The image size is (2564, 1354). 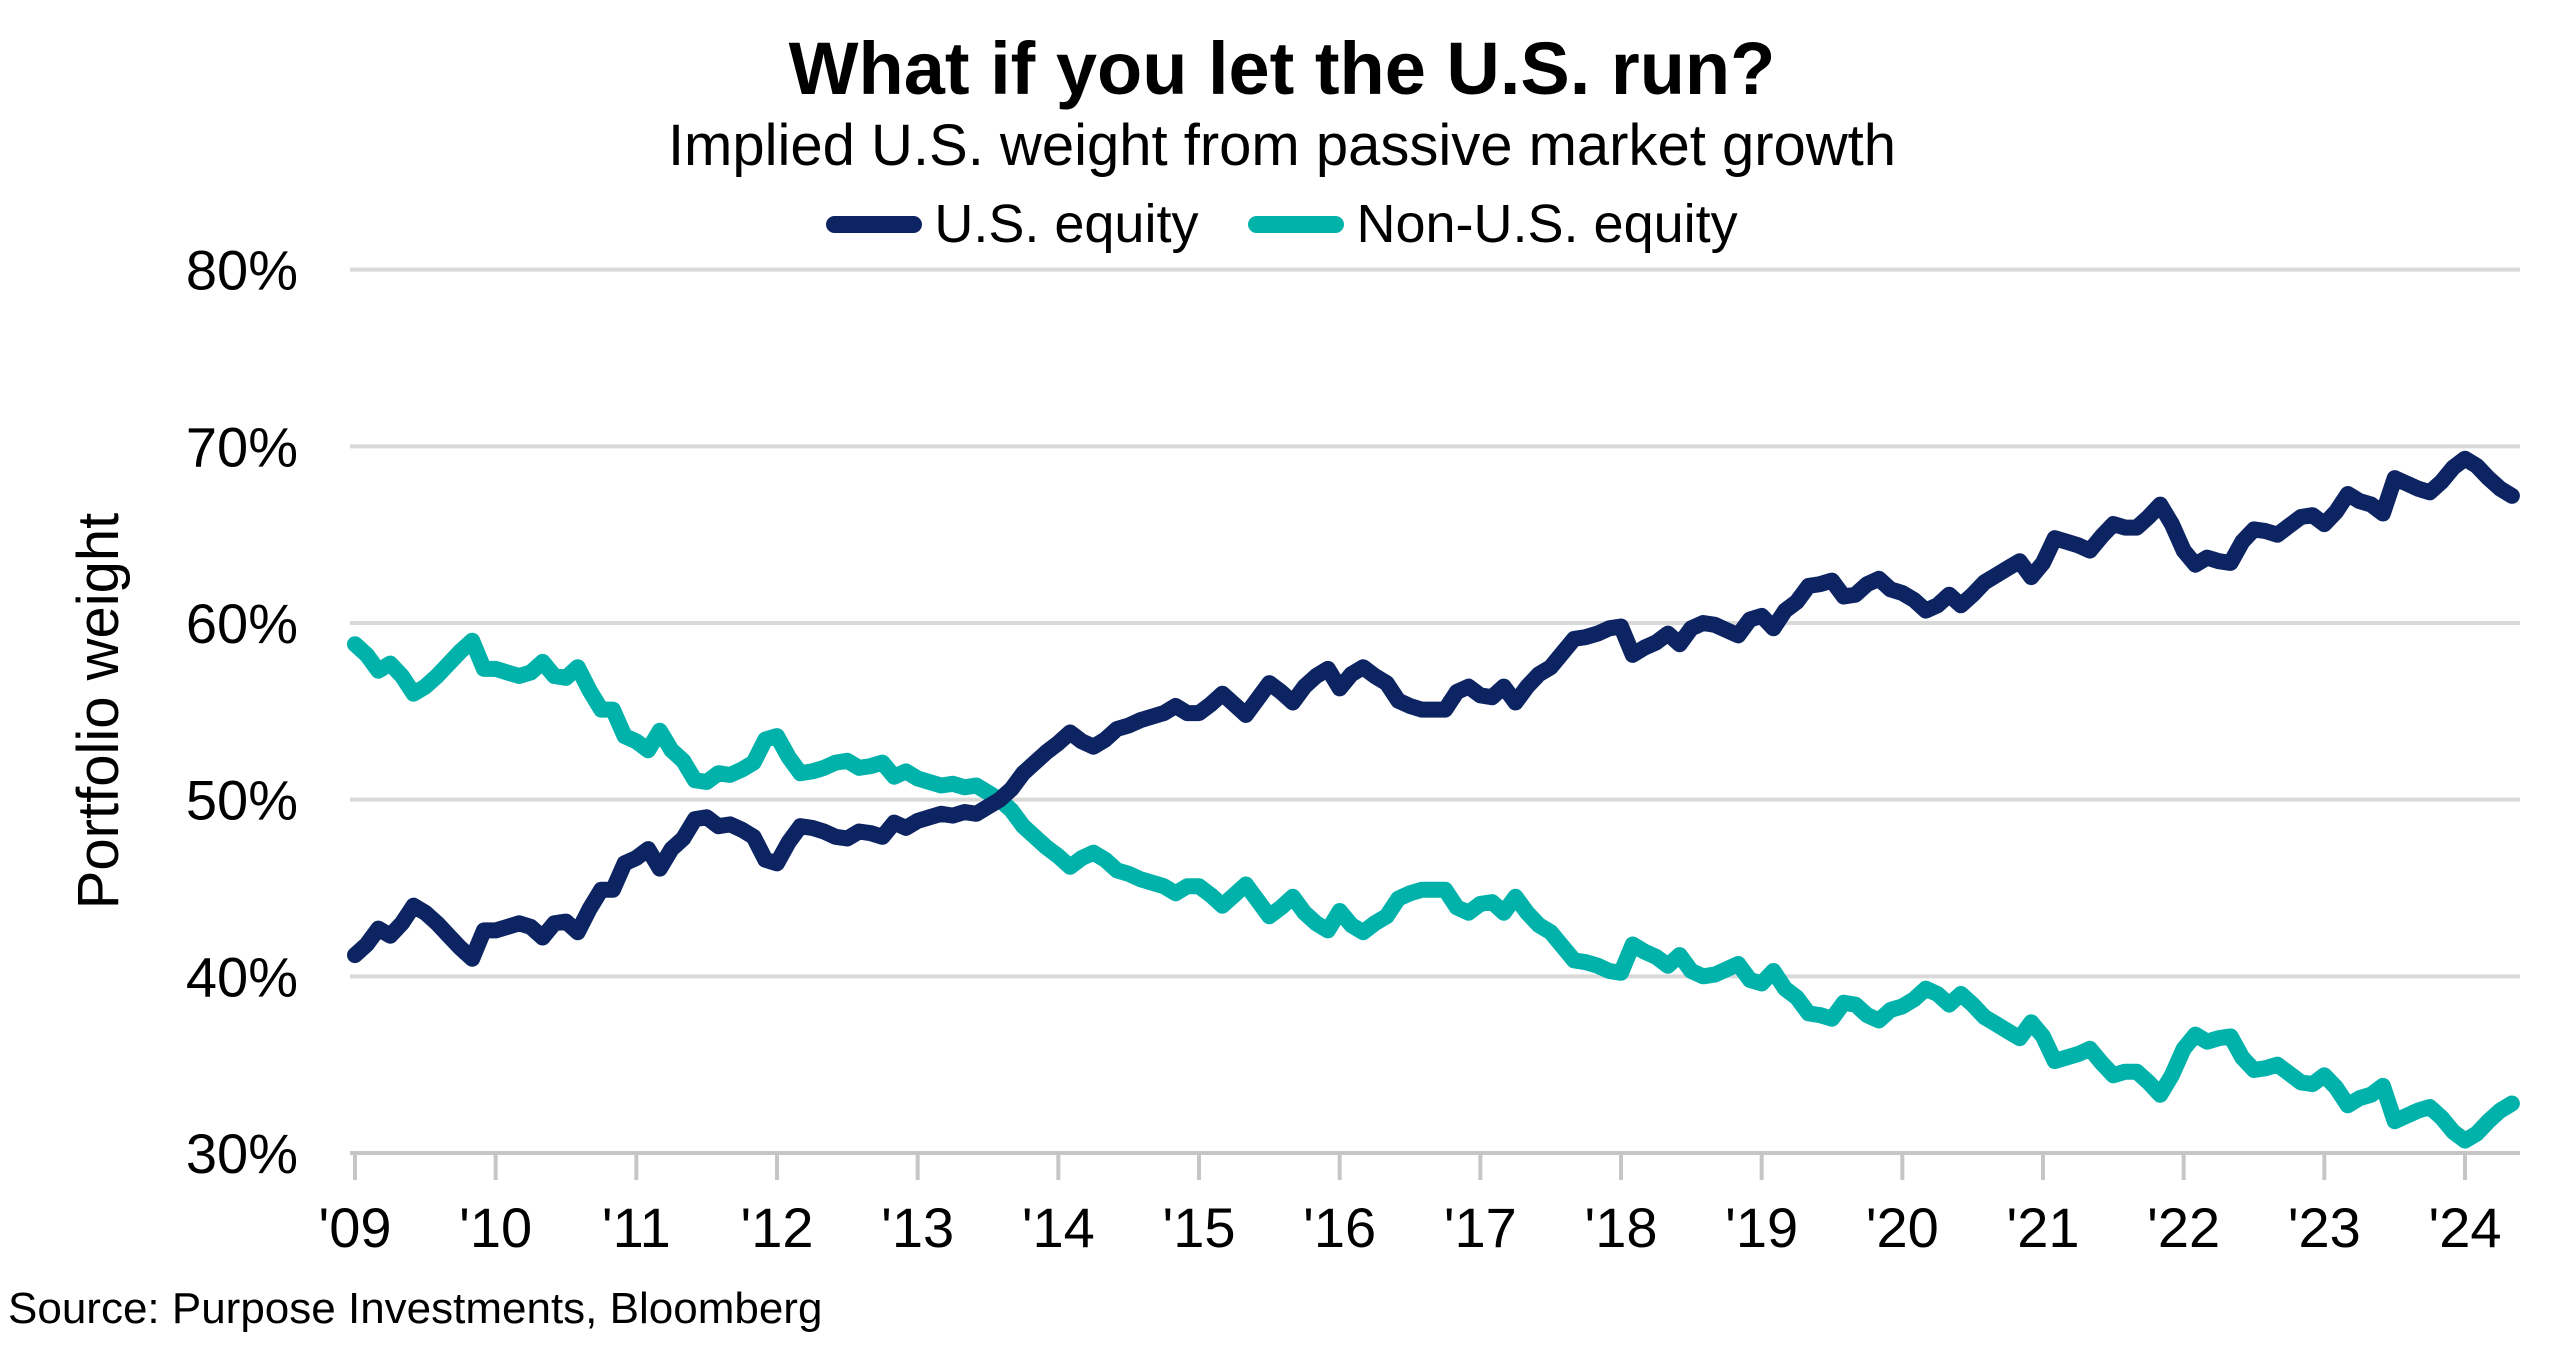 I want to click on x-tick-label-22: '22, so click(x=2183, y=1227).